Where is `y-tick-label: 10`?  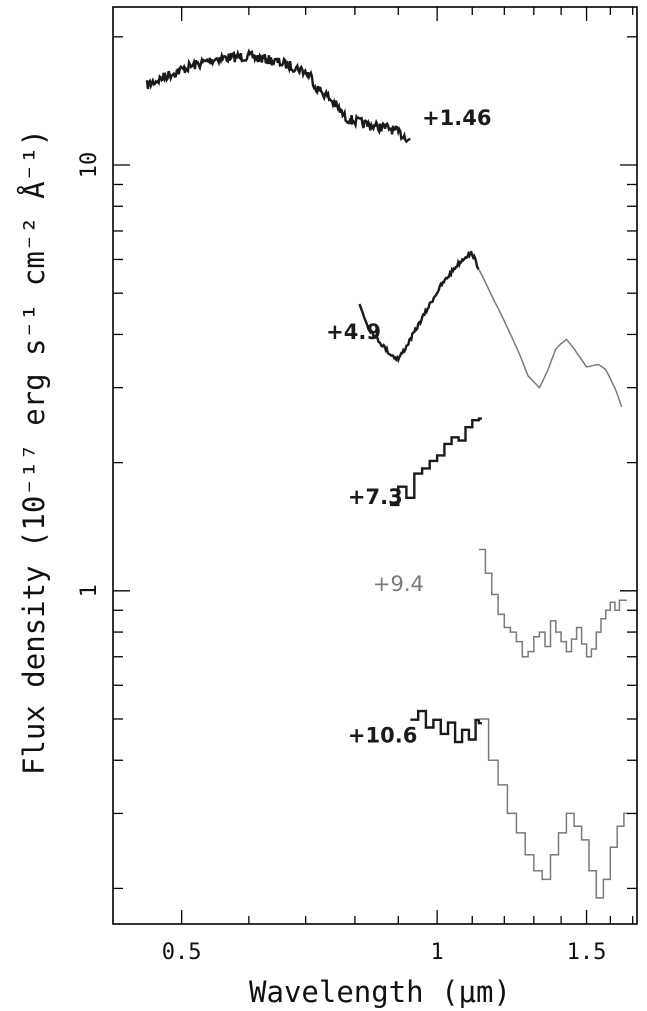
y-tick-label: 10 is located at coordinates (89, 165).